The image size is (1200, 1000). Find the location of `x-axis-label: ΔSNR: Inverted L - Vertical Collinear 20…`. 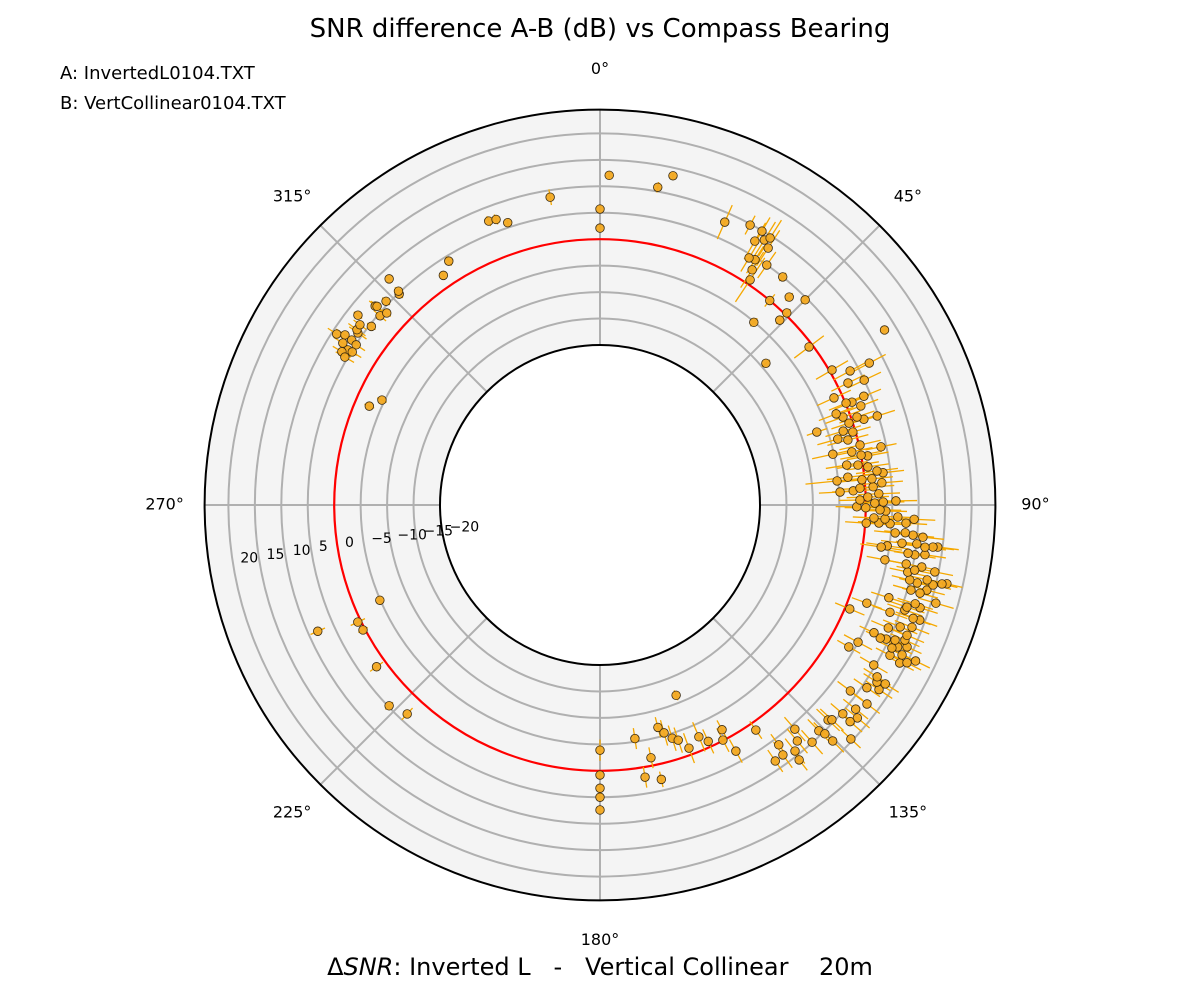

x-axis-label: ΔSNR: Inverted L - Vertical Collinear 20… is located at coordinates (600, 967).